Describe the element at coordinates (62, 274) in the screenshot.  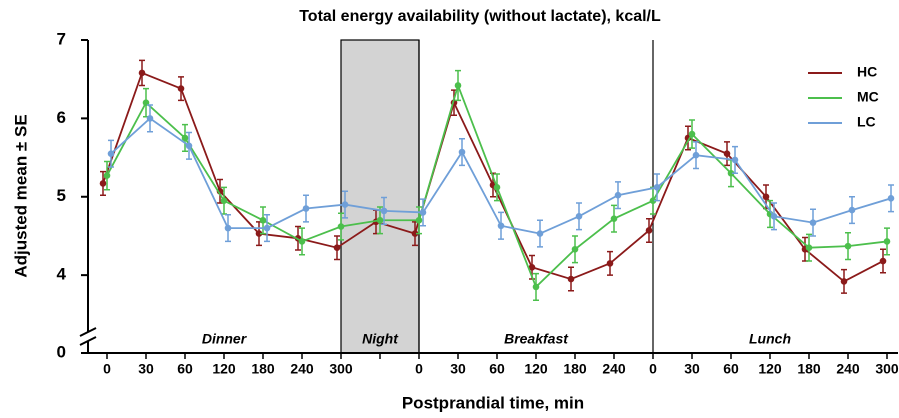
I see `y-tick-label: 4` at that location.